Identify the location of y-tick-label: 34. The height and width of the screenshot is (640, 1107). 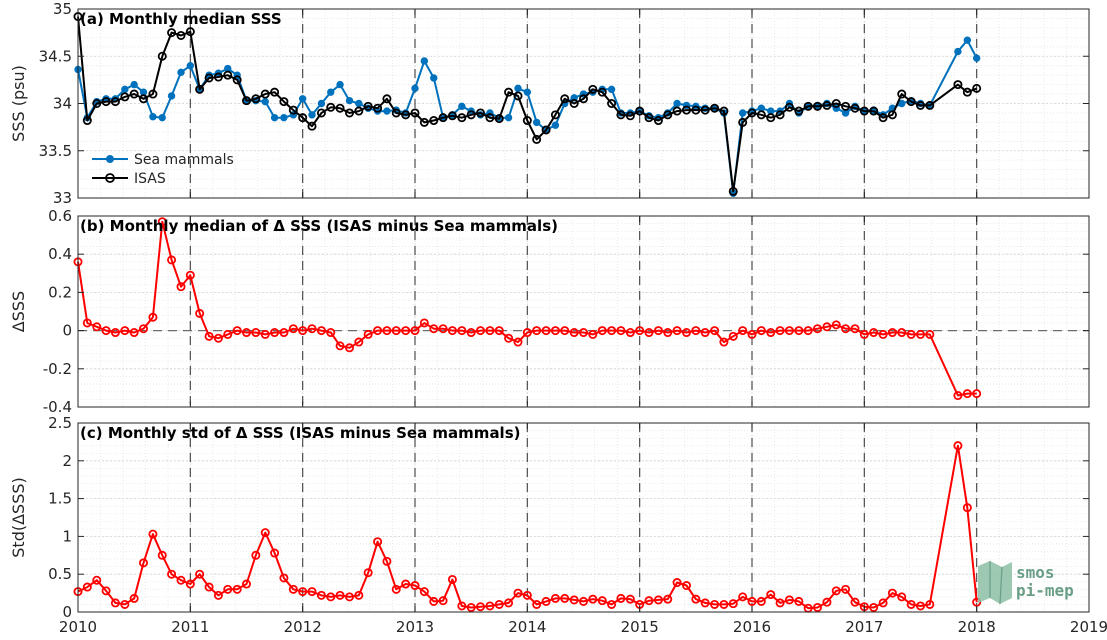
(62, 104).